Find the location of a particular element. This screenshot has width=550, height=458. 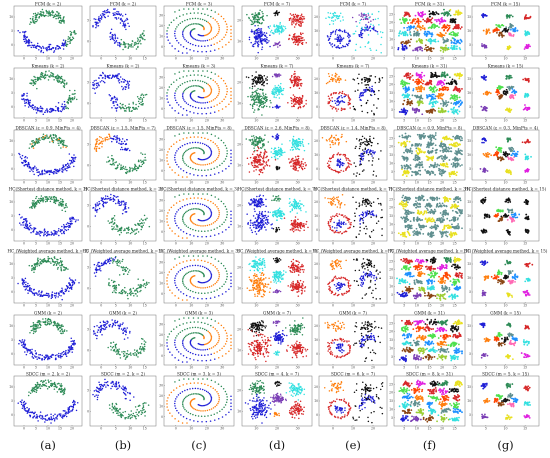

x-tick-label: 5 is located at coordinates (36, 59).